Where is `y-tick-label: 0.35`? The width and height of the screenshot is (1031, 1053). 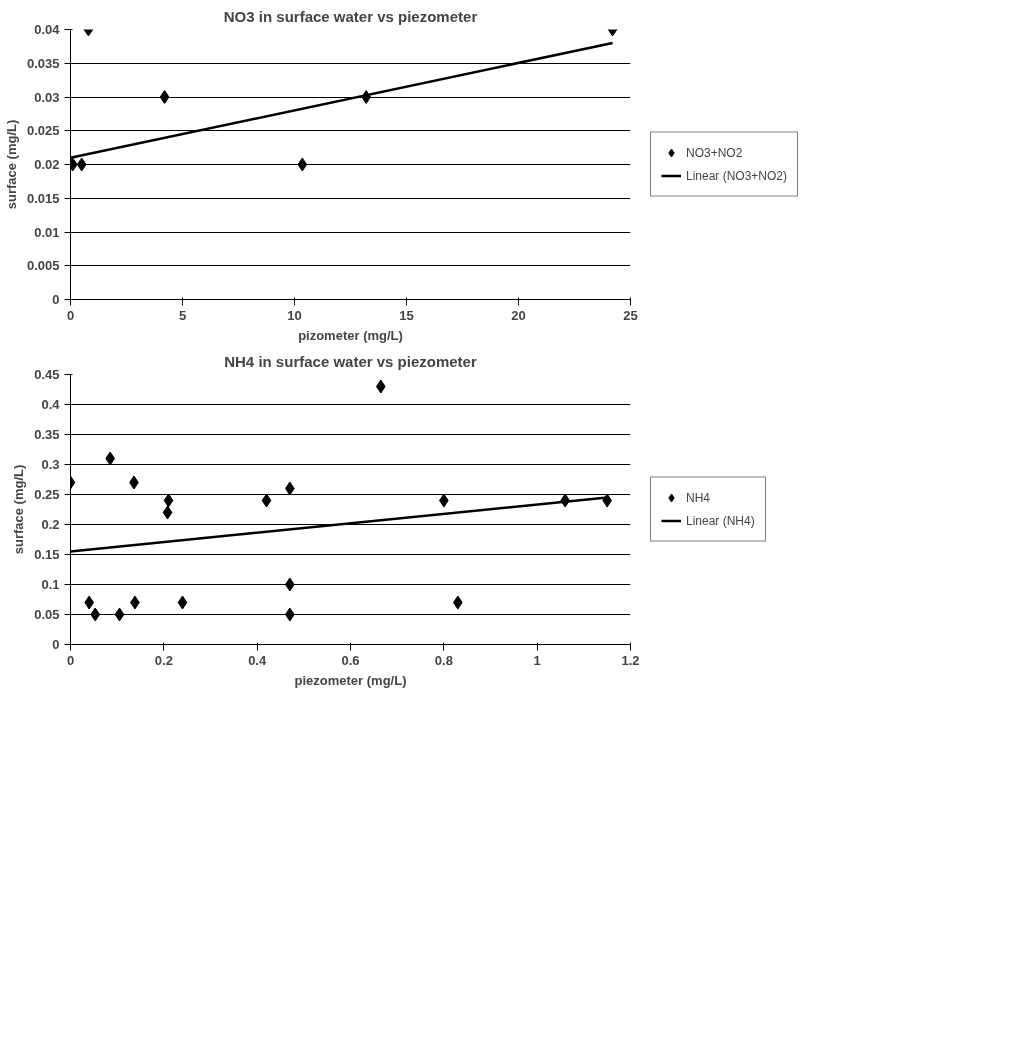 y-tick-label: 0.35 is located at coordinates (47, 434).